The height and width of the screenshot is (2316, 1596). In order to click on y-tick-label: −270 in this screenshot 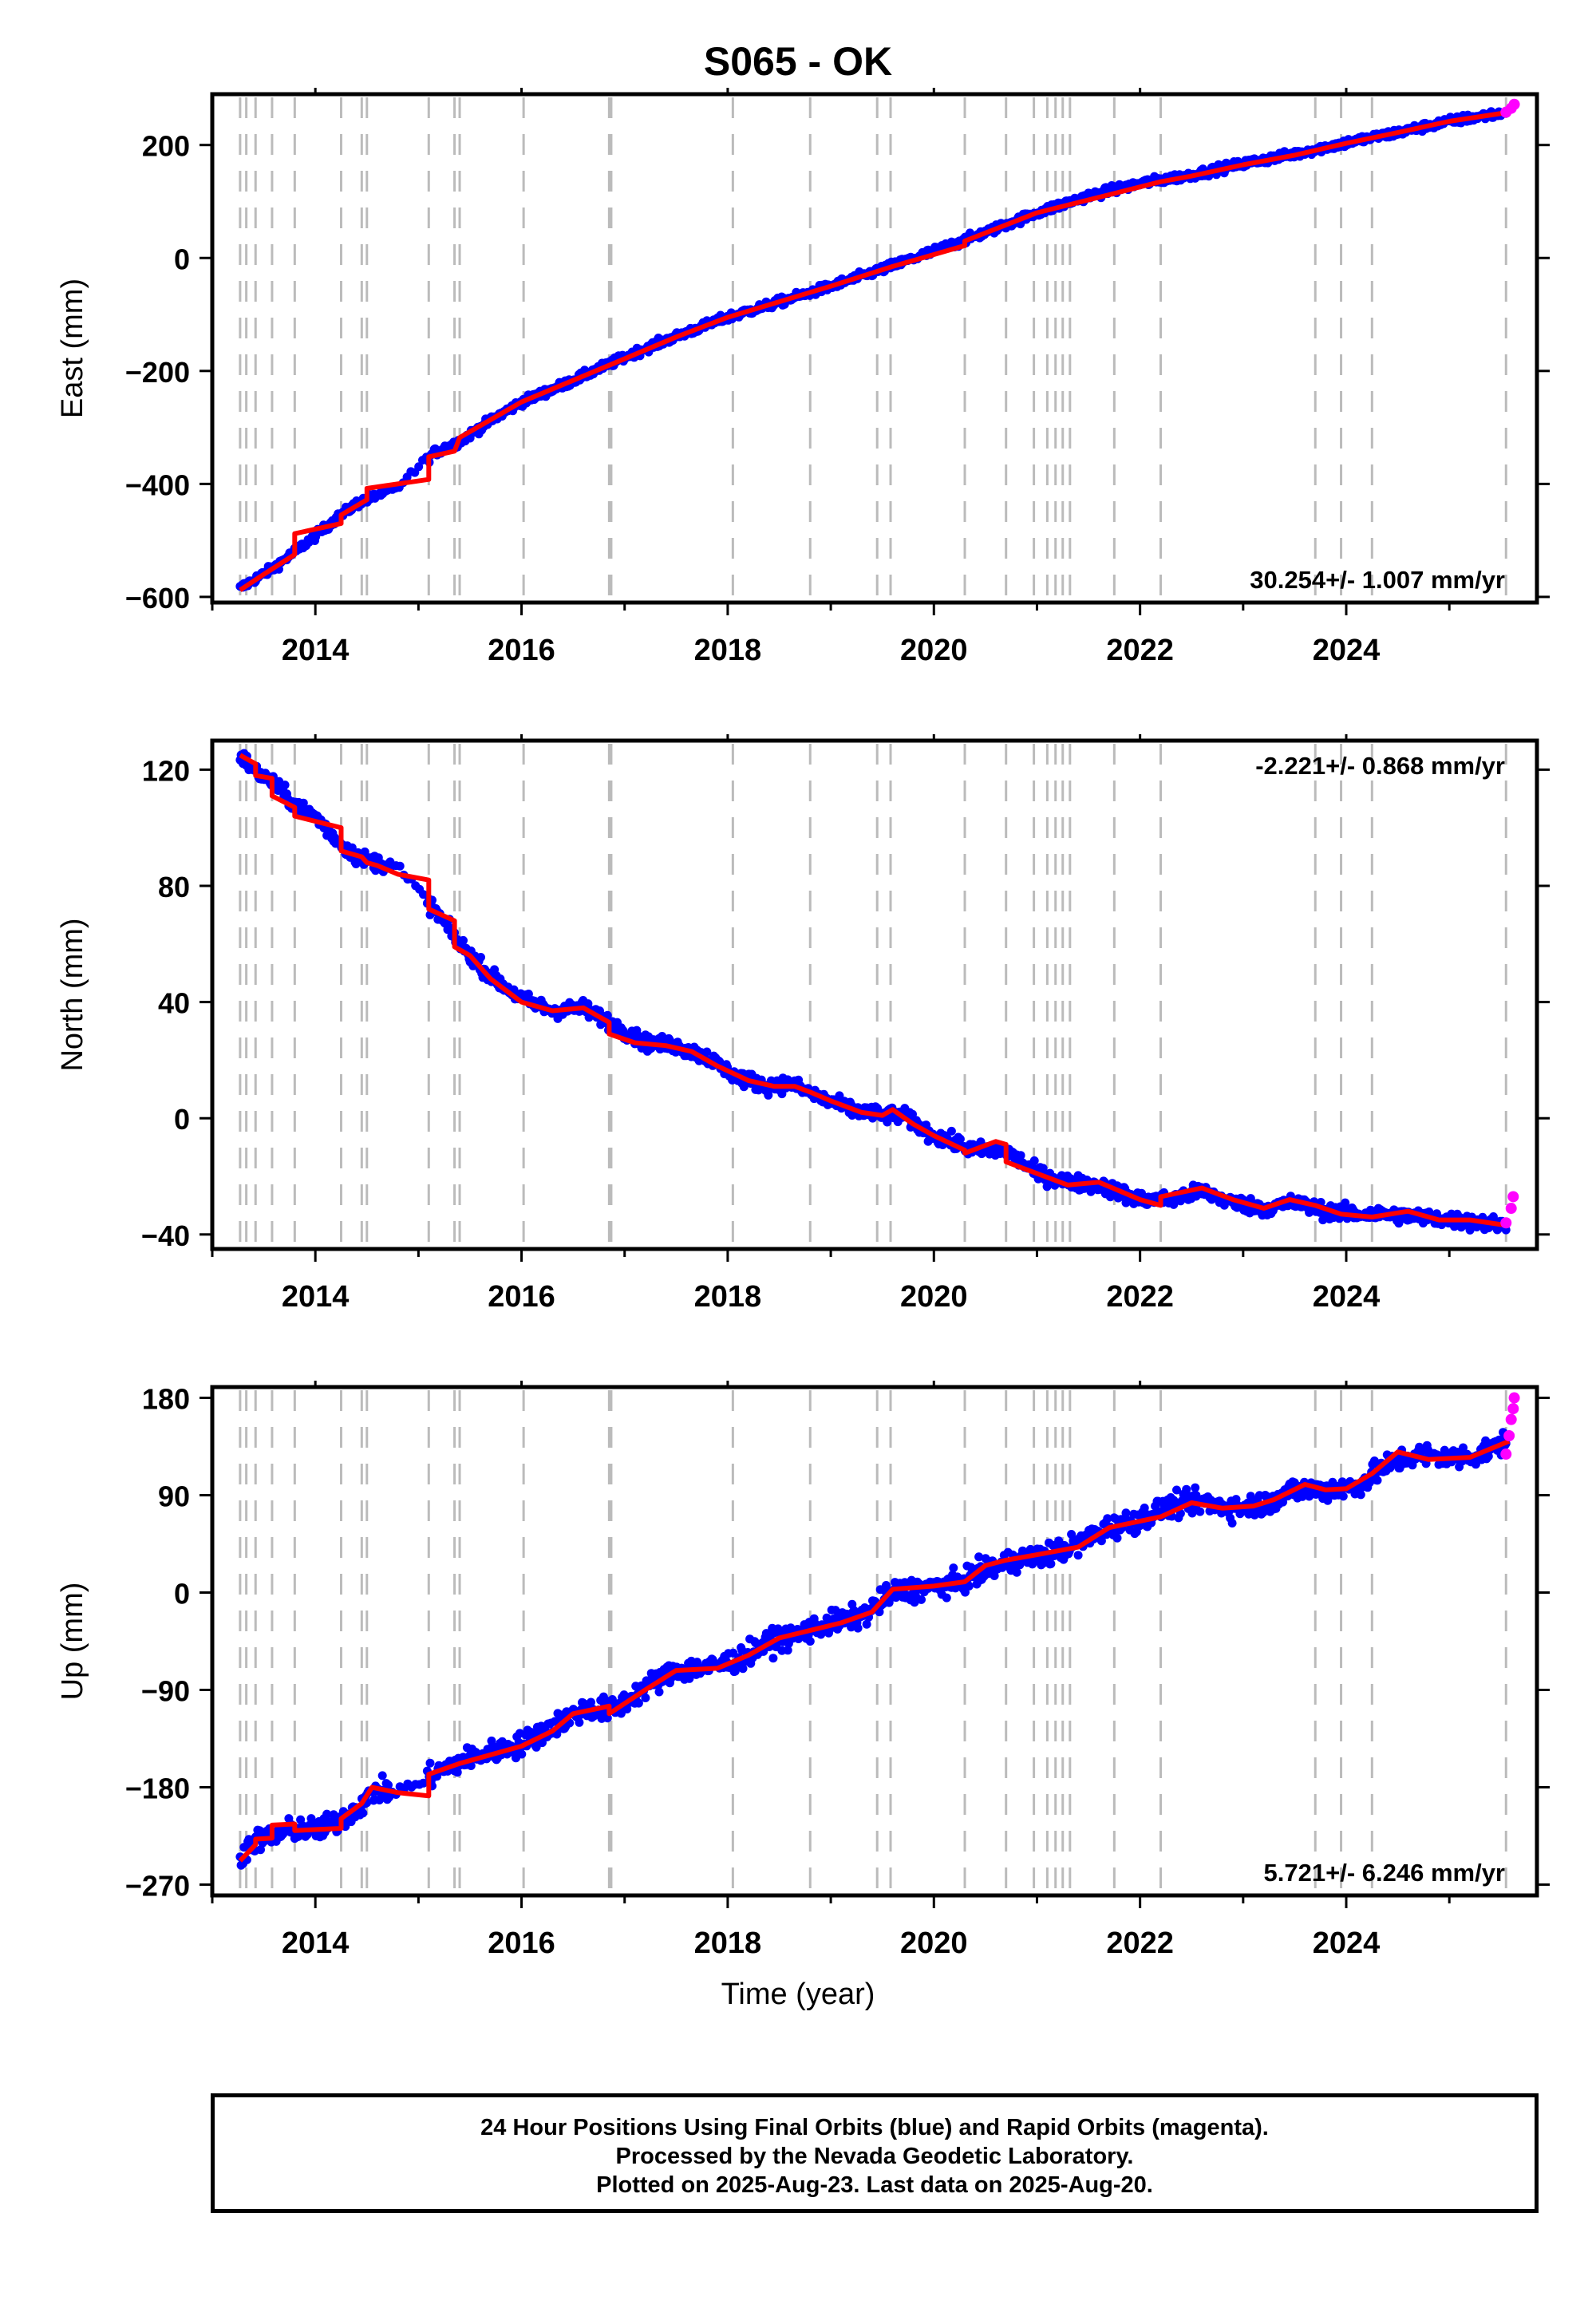, I will do `click(157, 1885)`.